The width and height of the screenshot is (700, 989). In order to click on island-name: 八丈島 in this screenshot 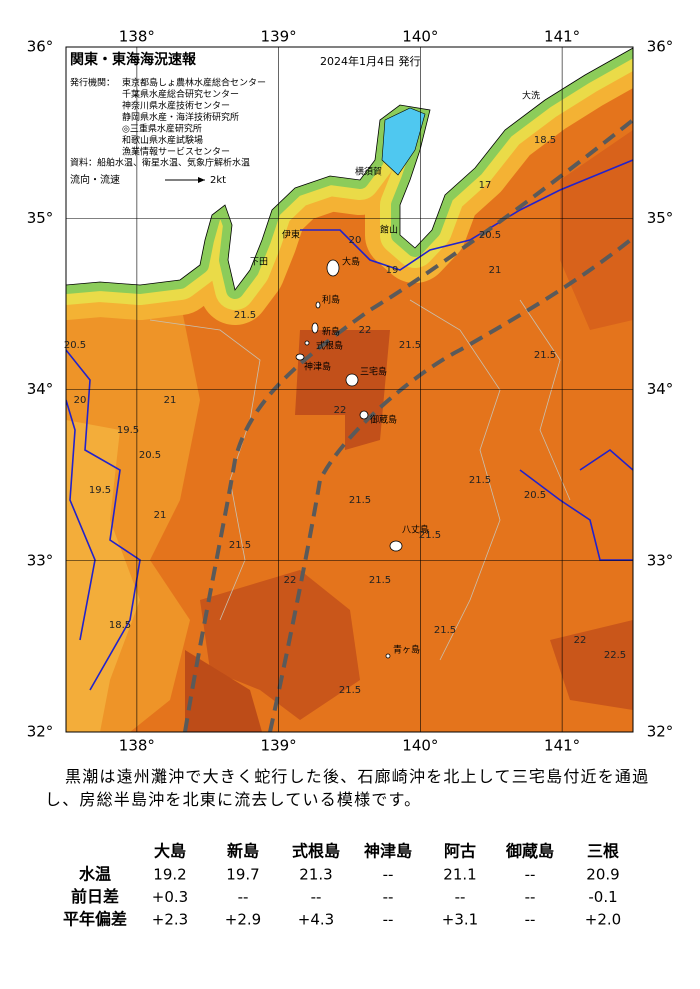, I will do `click(415, 530)`.